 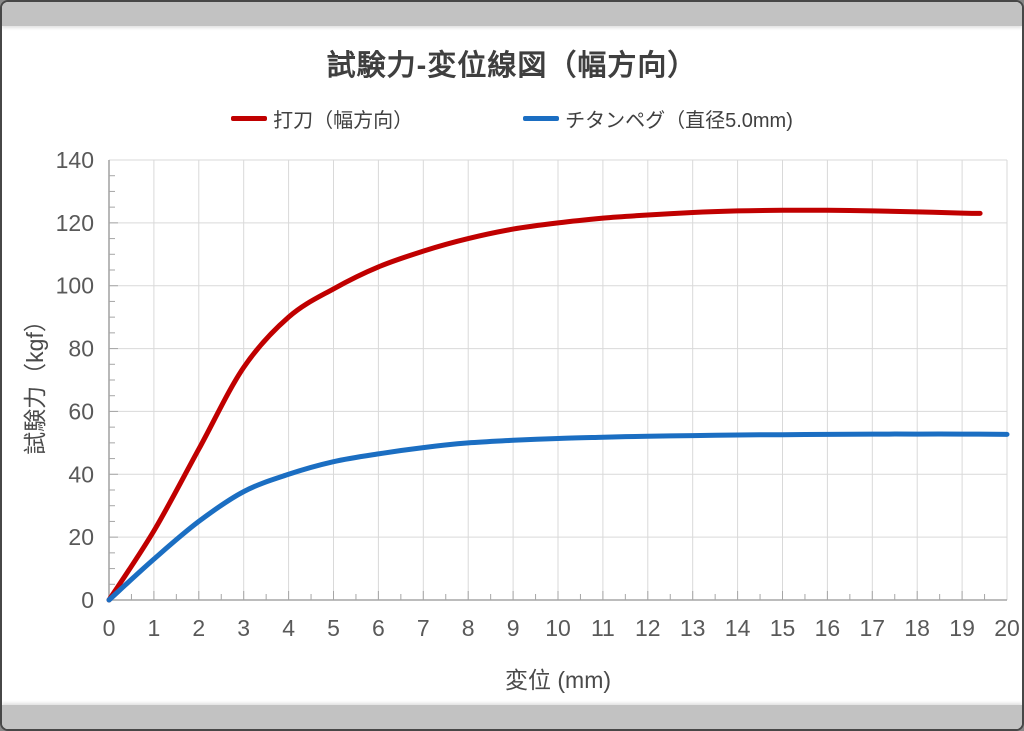 I want to click on x-tick-label: 8, so click(x=468, y=628).